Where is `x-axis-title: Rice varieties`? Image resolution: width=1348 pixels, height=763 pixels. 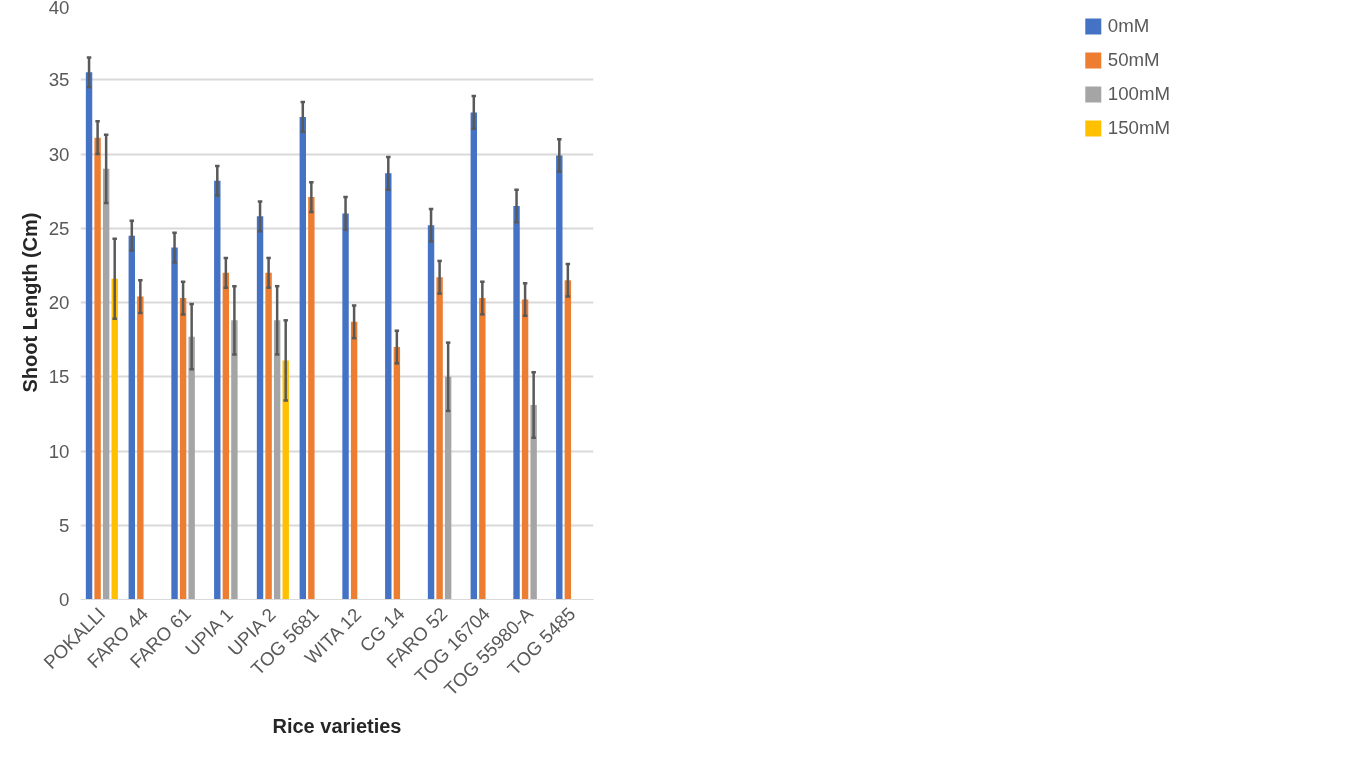 x-axis-title: Rice varieties is located at coordinates (337, 726).